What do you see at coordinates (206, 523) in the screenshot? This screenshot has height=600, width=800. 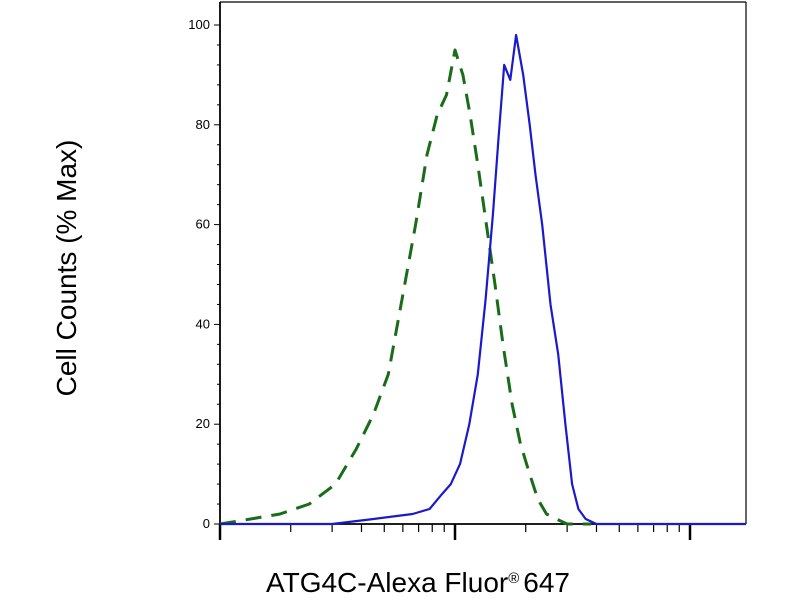 I see `y-tick-label: 0` at bounding box center [206, 523].